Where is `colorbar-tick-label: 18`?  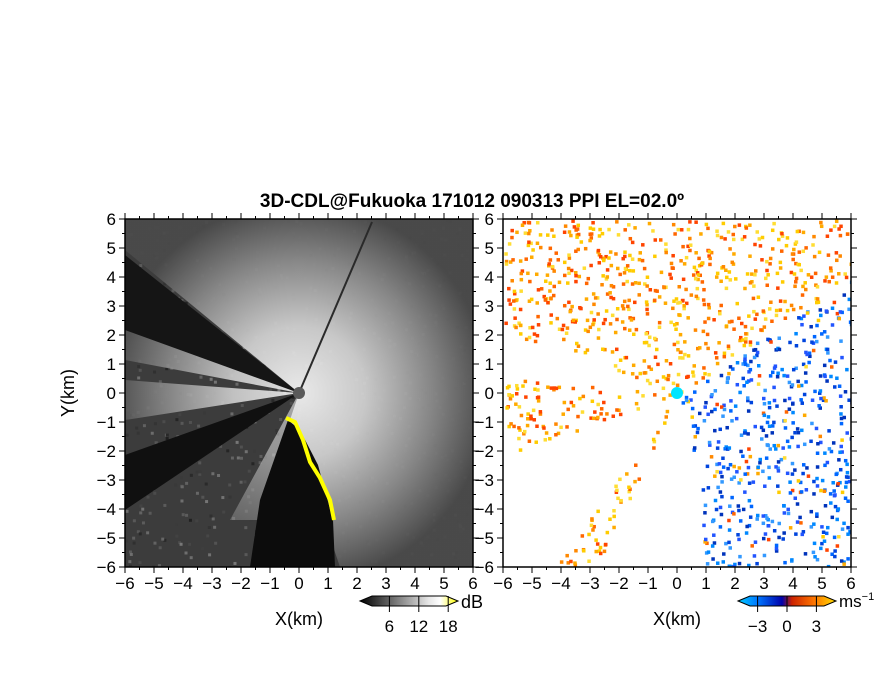
colorbar-tick-label: 18 is located at coordinates (448, 626).